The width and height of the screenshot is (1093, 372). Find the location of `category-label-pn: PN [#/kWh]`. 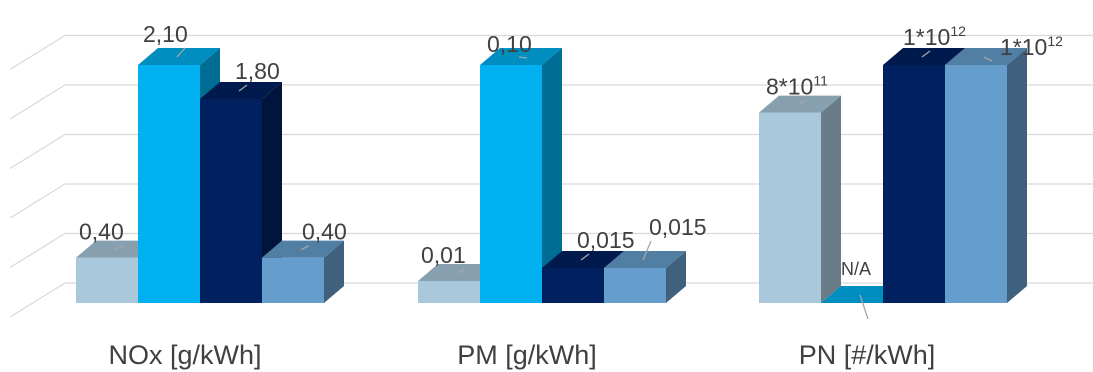

category-label-pn: PN [#/kWh] is located at coordinates (867, 355).